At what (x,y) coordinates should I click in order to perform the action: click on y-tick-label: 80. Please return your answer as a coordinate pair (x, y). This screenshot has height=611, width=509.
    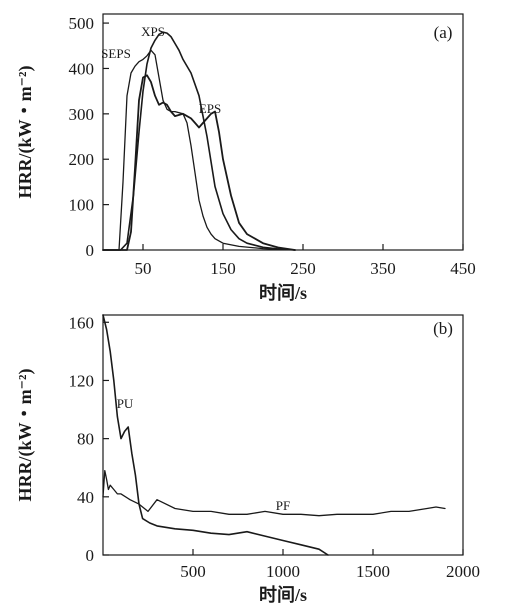
    Looking at the image, I should click on (85, 439).